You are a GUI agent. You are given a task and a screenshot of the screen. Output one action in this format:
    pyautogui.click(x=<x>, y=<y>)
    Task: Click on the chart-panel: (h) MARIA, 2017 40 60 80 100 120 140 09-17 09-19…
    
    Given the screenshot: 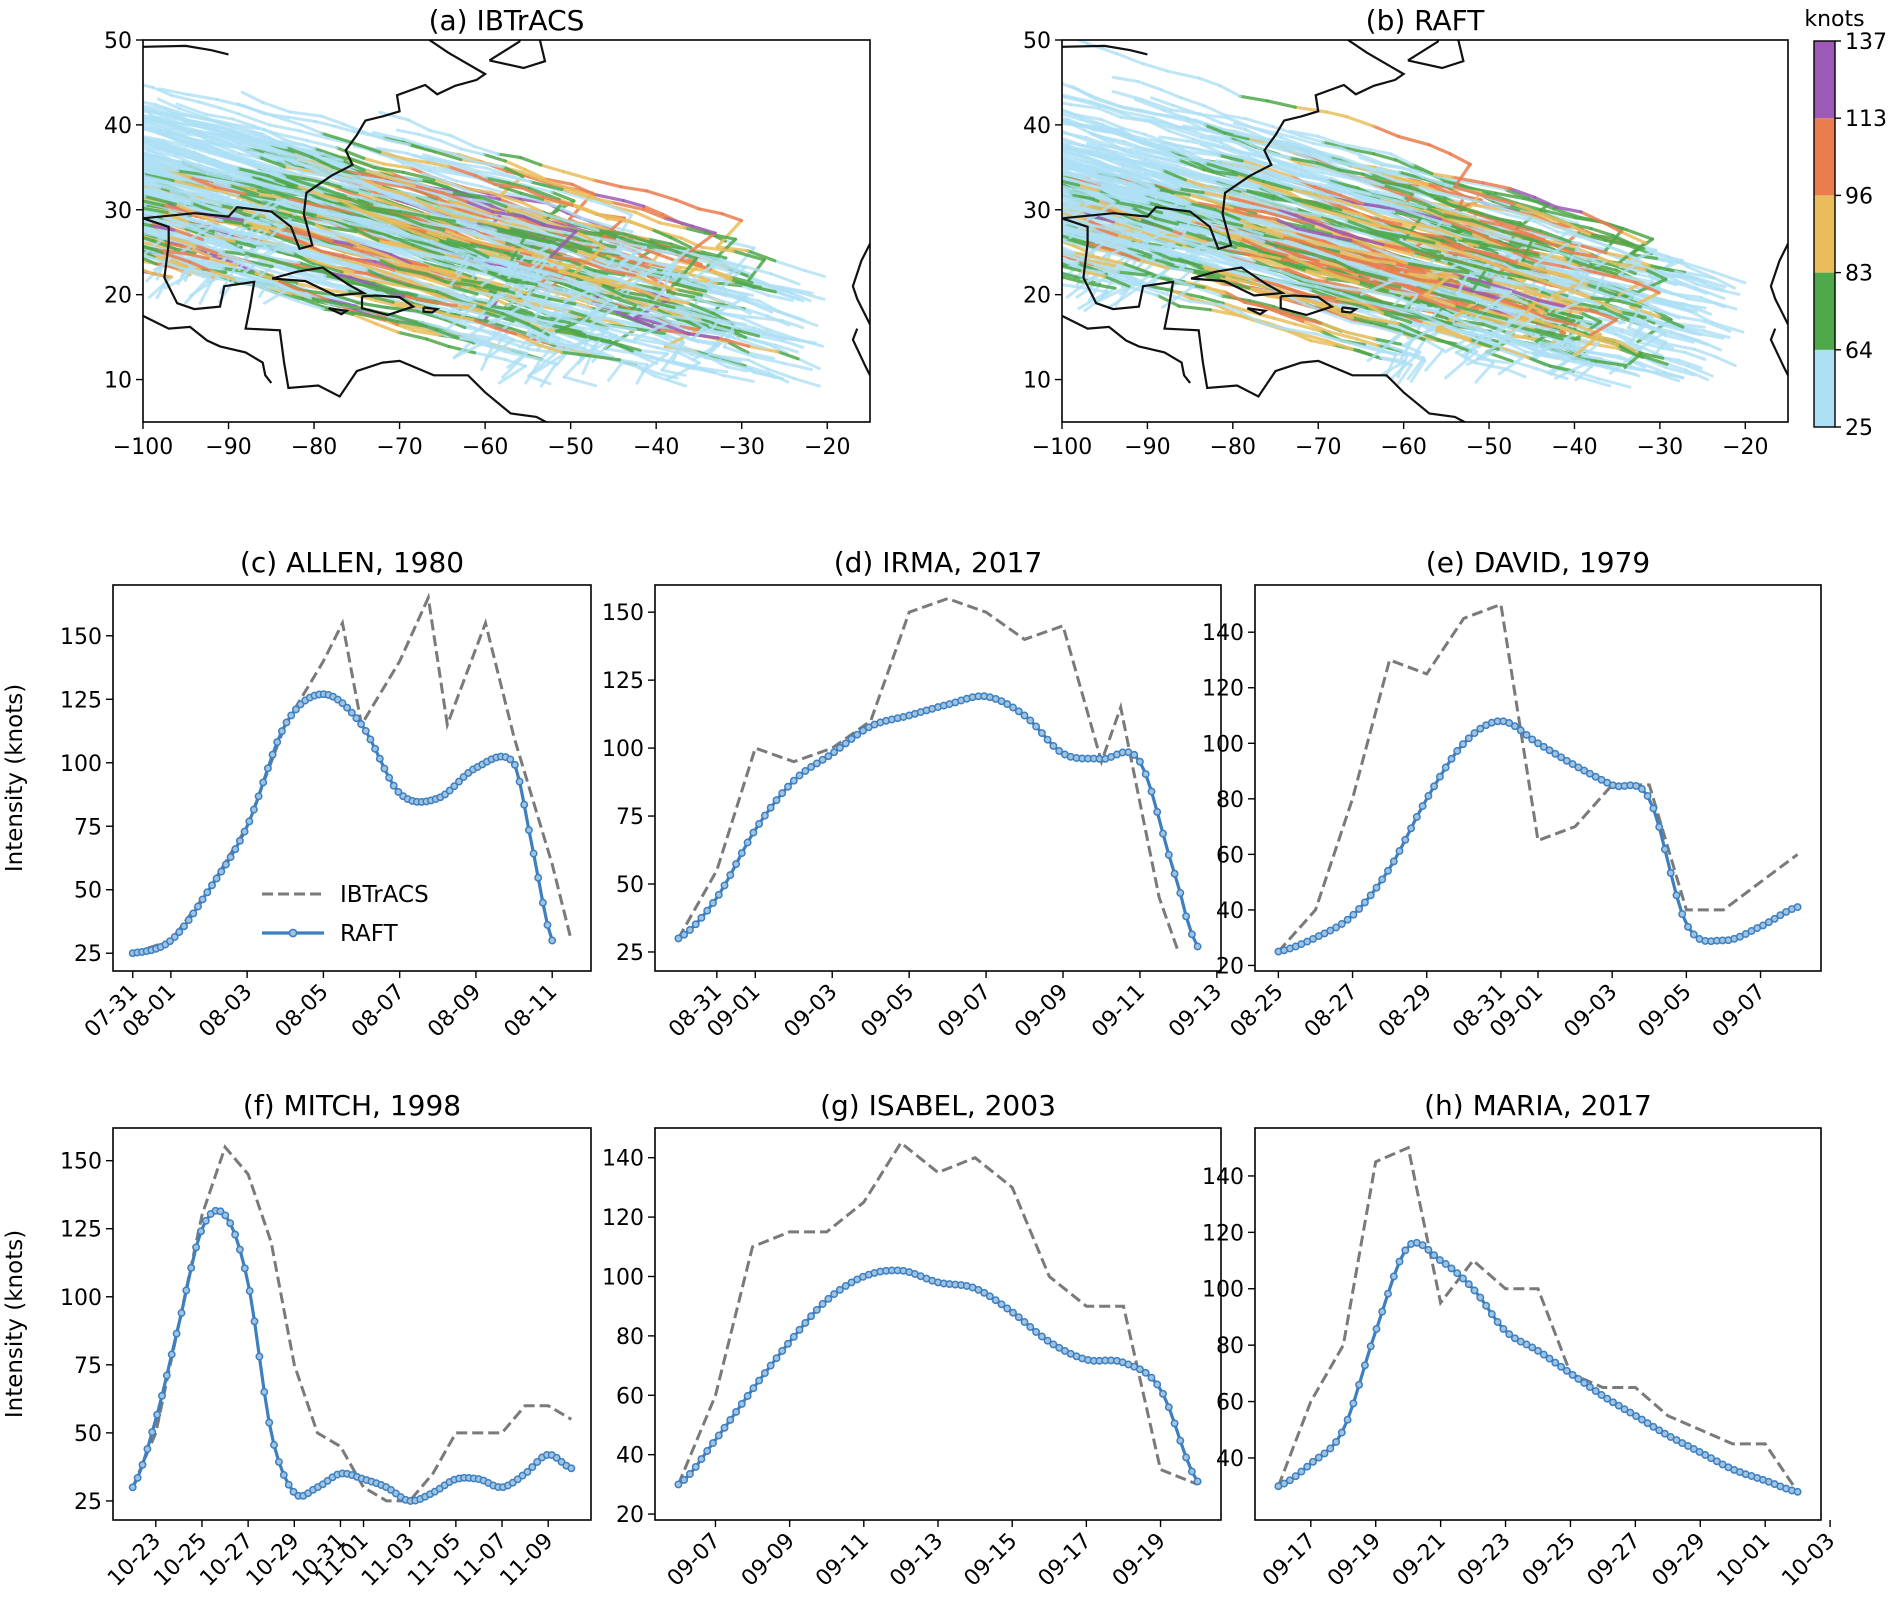 What is the action you would take?
    pyautogui.click(x=1521, y=1340)
    